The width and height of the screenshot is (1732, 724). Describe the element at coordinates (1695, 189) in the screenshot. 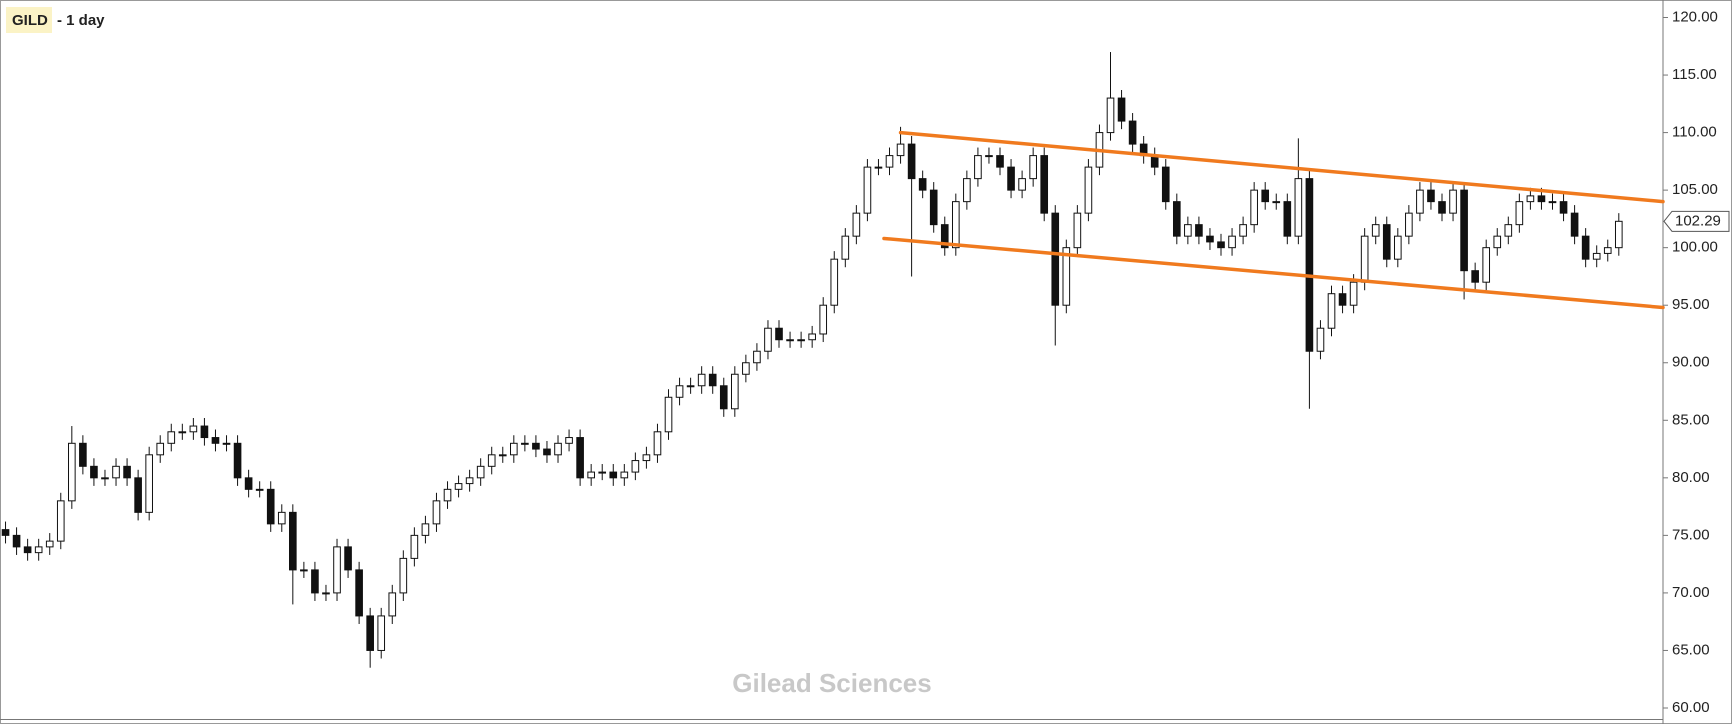

I see `y-tick-label: 105.00` at that location.